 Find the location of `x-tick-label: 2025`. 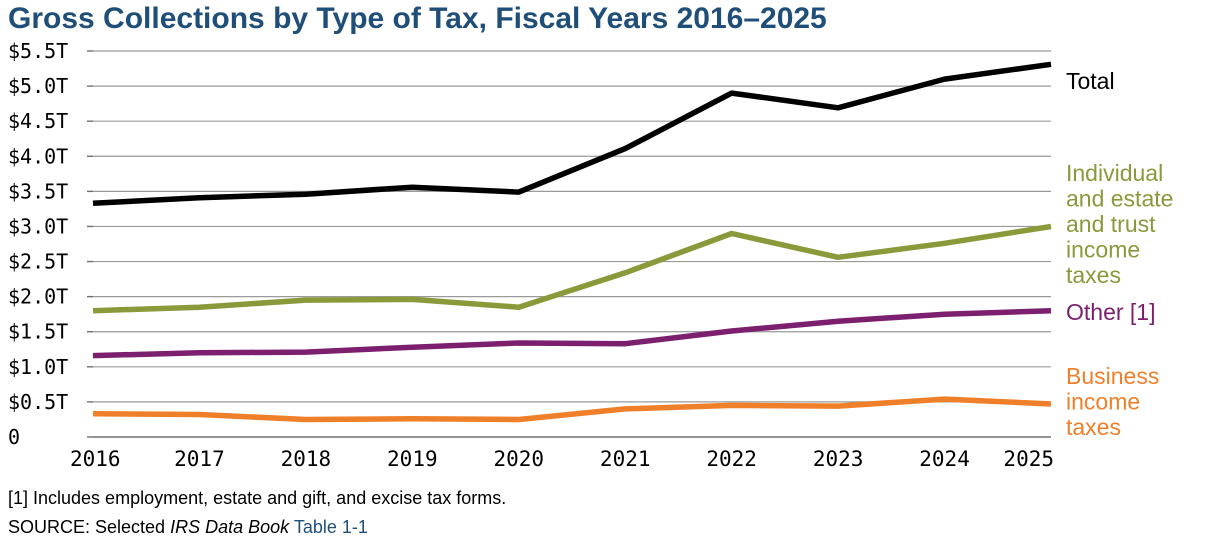

x-tick-label: 2025 is located at coordinates (1028, 459).